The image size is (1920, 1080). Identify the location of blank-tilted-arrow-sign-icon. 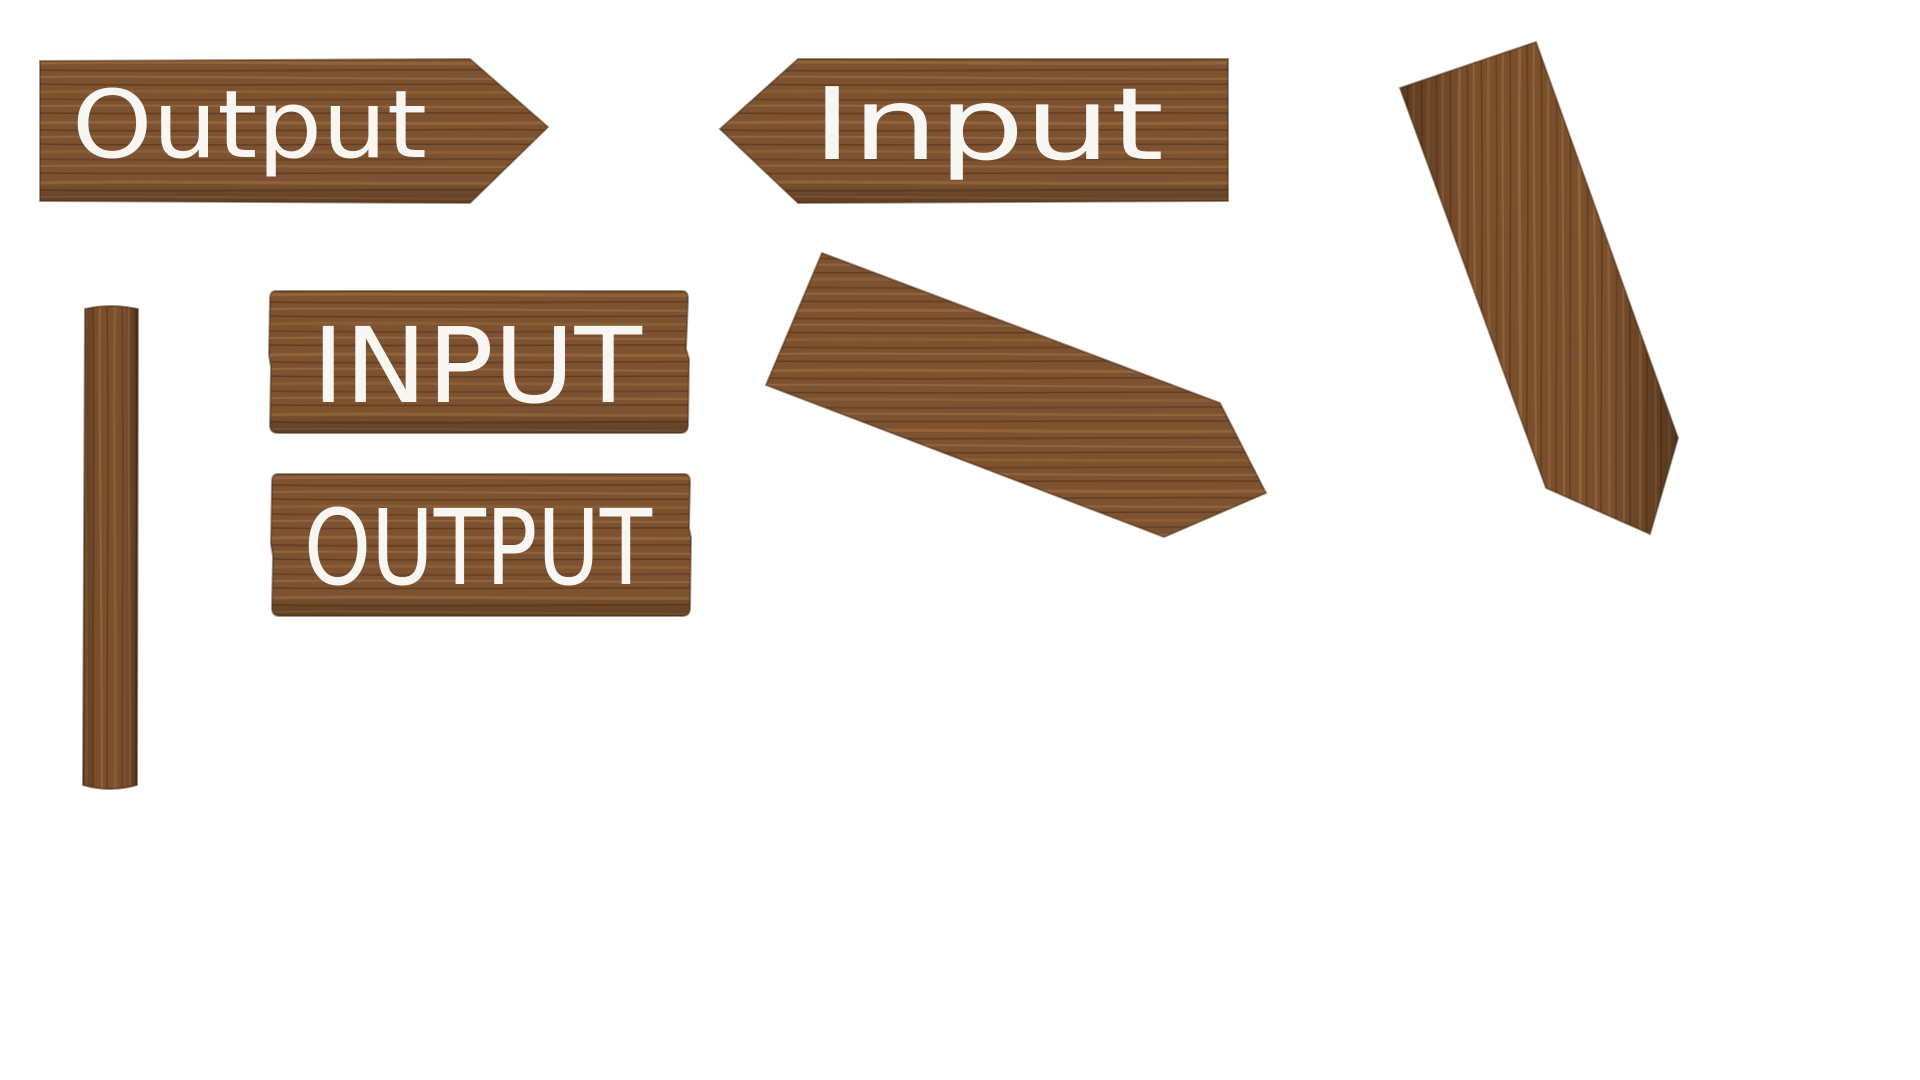
(1539, 288).